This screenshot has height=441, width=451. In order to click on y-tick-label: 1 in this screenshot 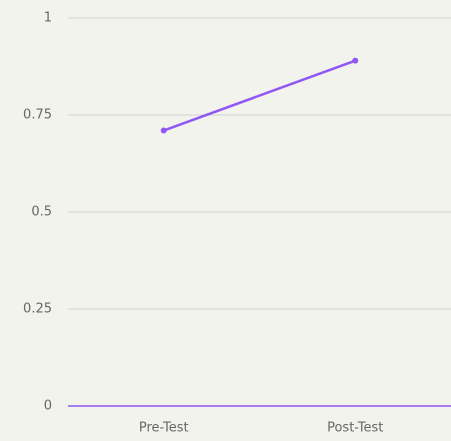, I will do `click(48, 18)`.